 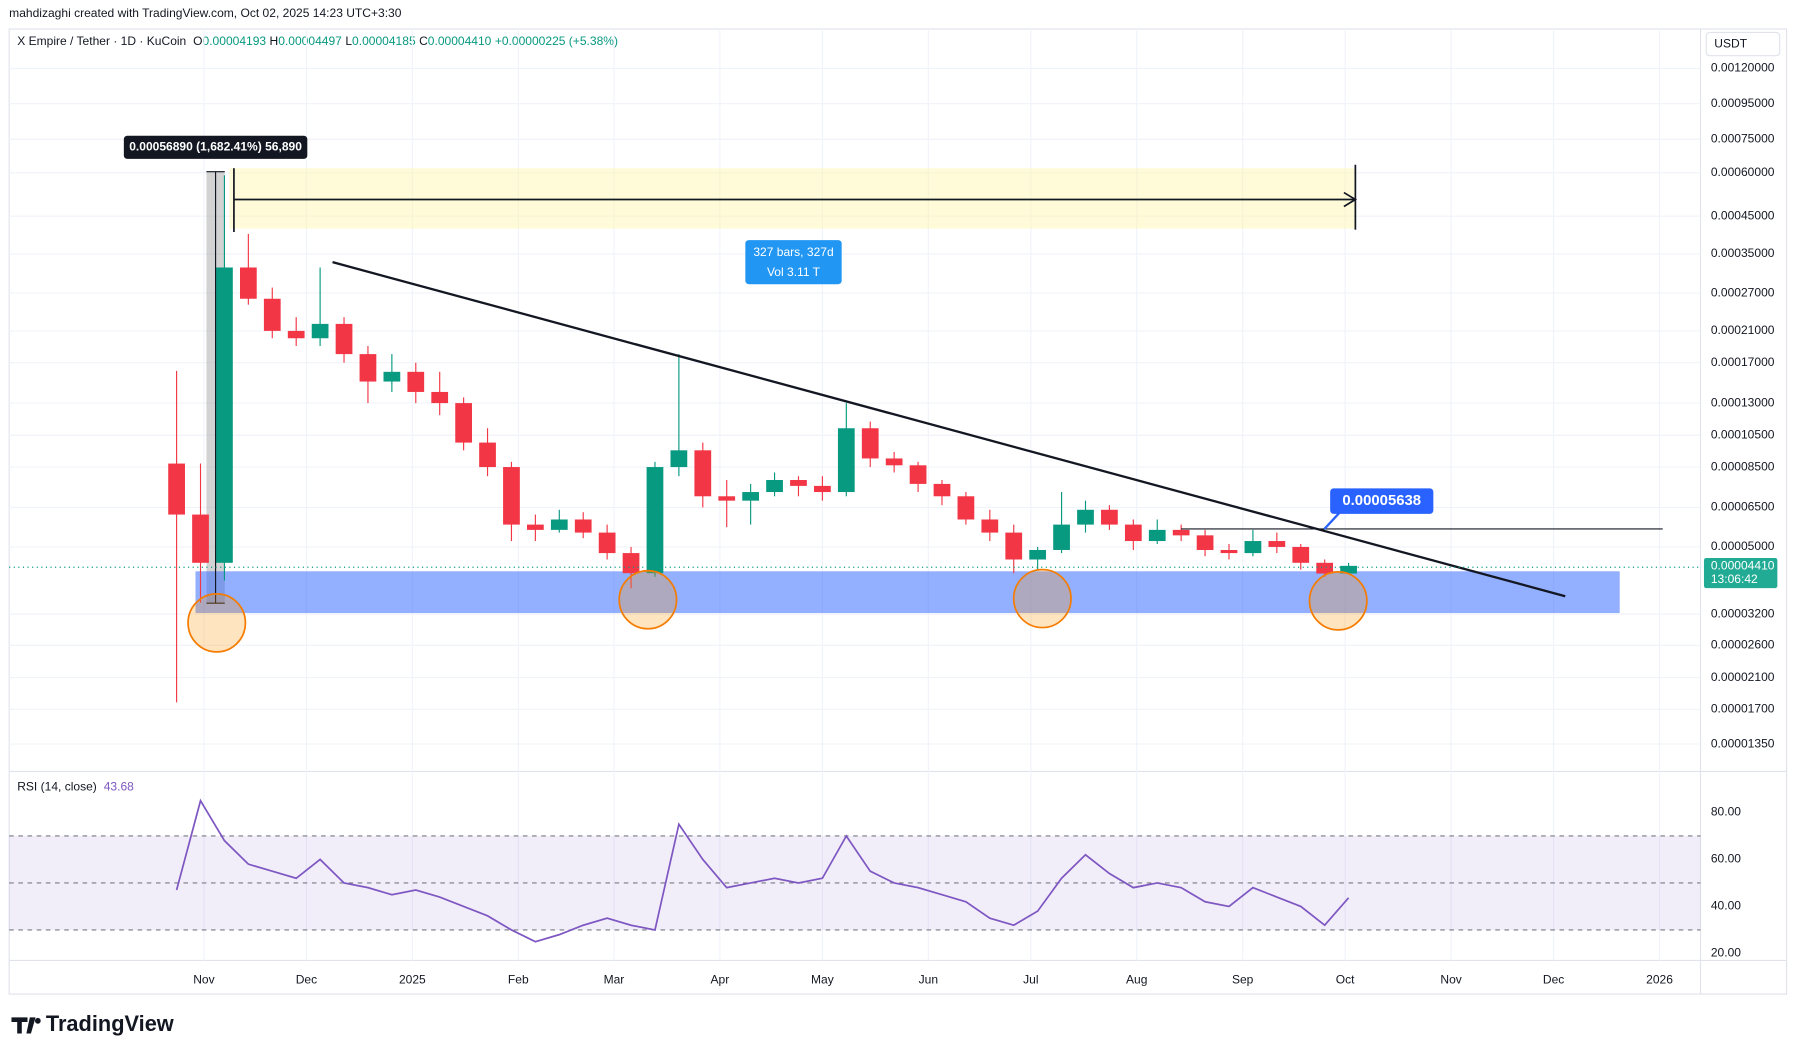 I want to click on countdown: 13:06:42, so click(x=1734, y=579).